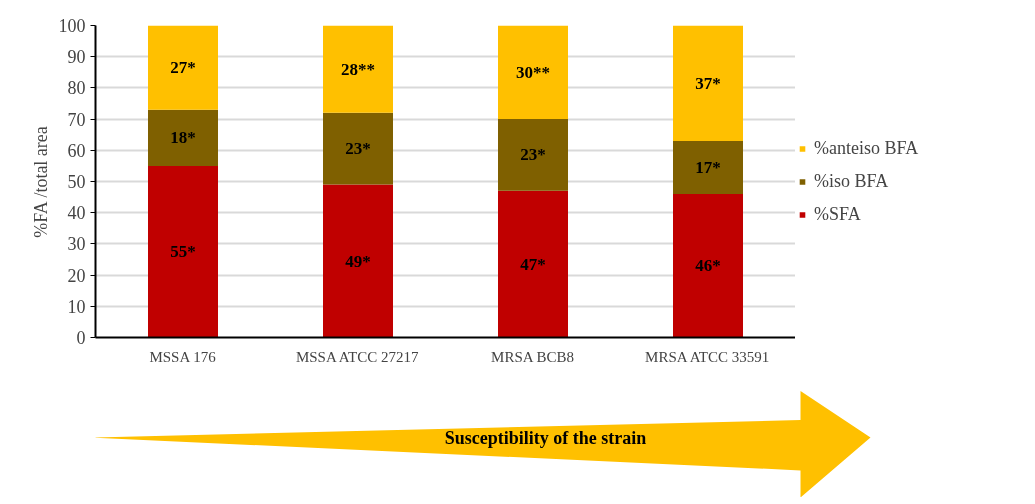  I want to click on y-tick-label: 60, so click(76, 150).